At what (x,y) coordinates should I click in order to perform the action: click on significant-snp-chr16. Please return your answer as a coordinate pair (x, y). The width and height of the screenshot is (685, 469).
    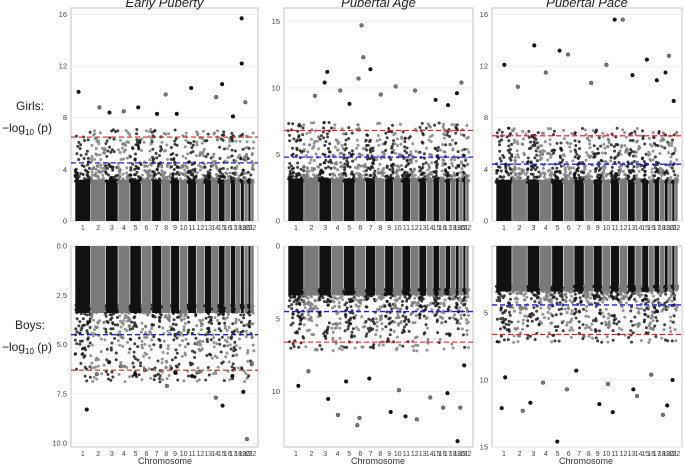
    Looking at the image, I should click on (443, 407).